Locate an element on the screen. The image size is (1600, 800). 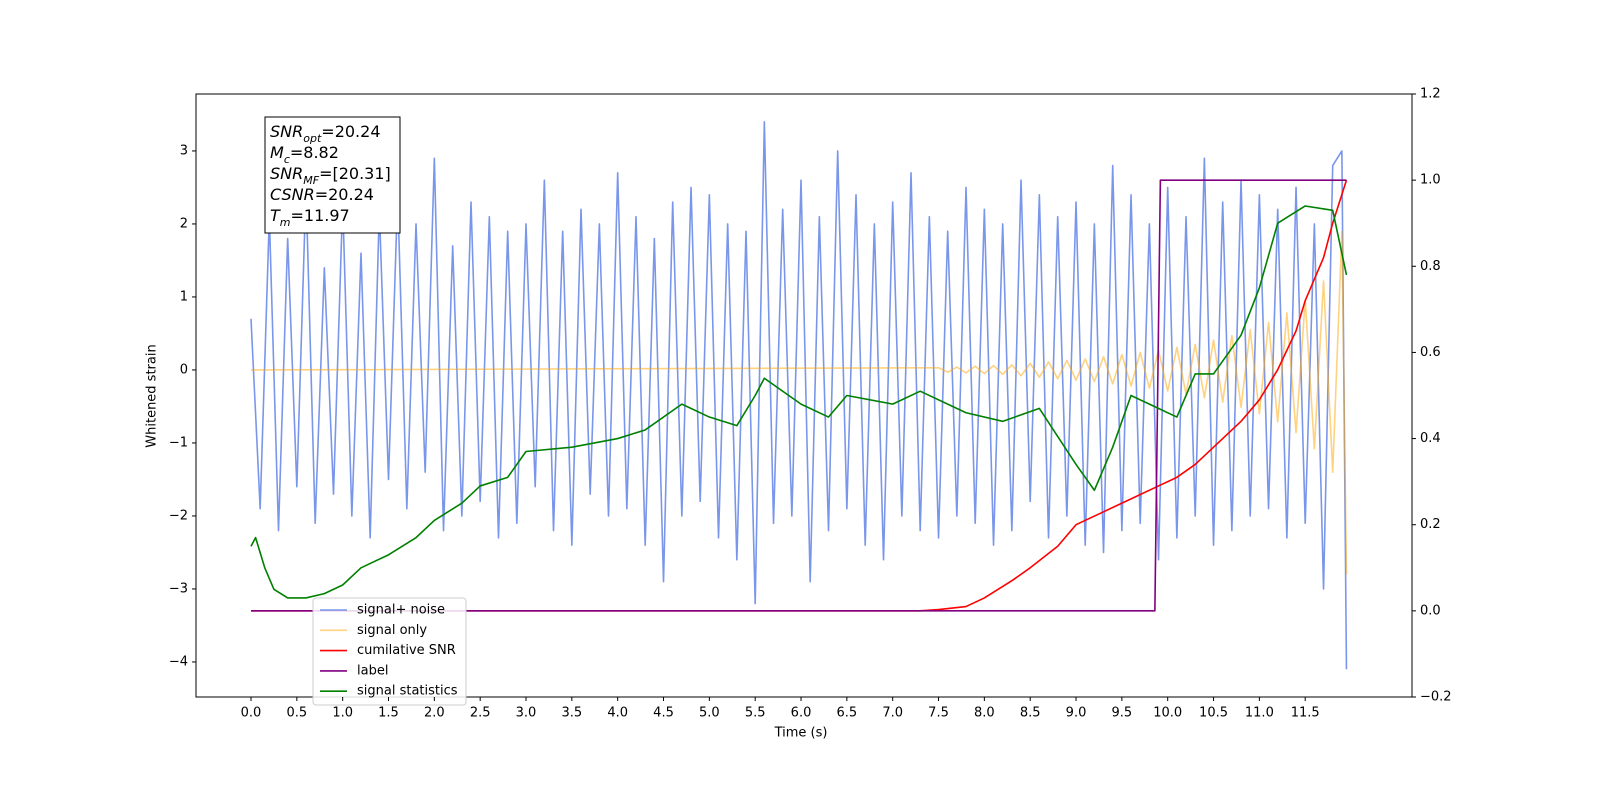
annotation-line: Tm=11.97 is located at coordinates (310, 217).